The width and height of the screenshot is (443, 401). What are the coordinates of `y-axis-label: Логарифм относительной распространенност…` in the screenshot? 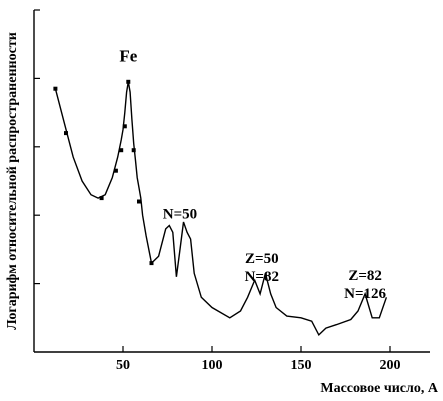 It's located at (12, 181).